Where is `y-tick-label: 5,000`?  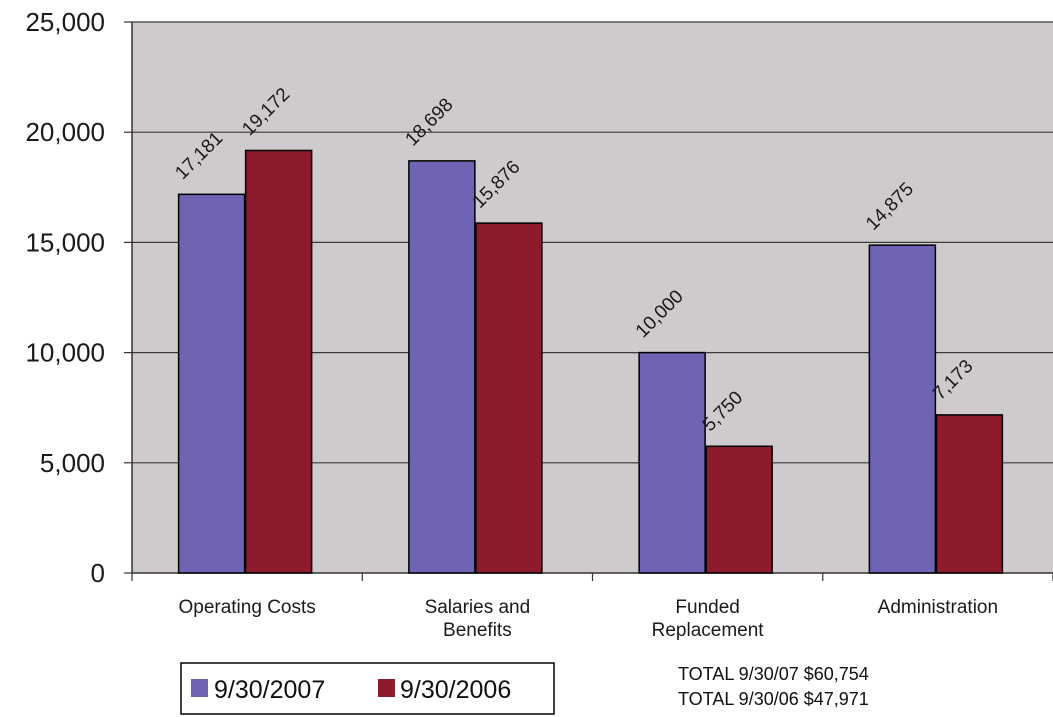
y-tick-label: 5,000 is located at coordinates (72, 463).